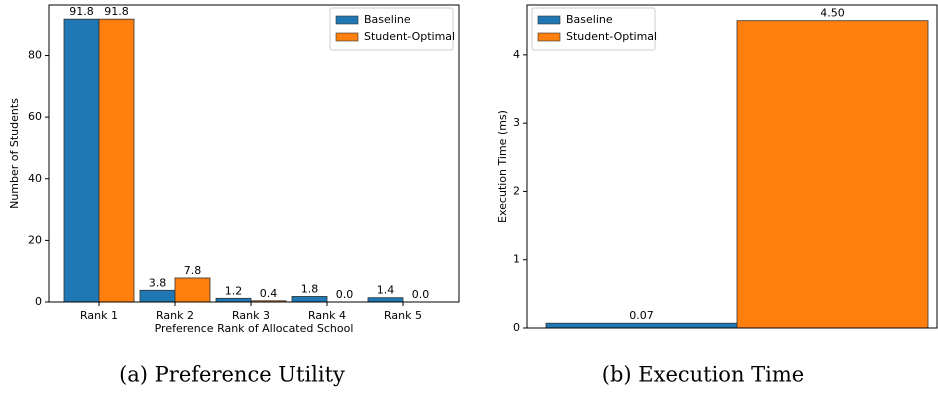 The image size is (938, 396). Describe the element at coordinates (832, 13) in the screenshot. I see `value-label: 4.50` at that location.